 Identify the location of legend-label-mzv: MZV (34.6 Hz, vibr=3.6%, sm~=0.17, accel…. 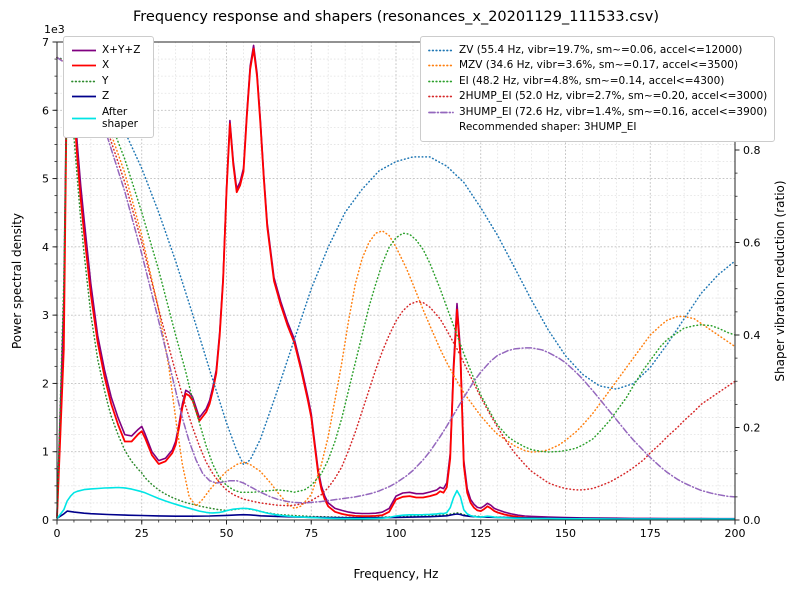
(599, 65).